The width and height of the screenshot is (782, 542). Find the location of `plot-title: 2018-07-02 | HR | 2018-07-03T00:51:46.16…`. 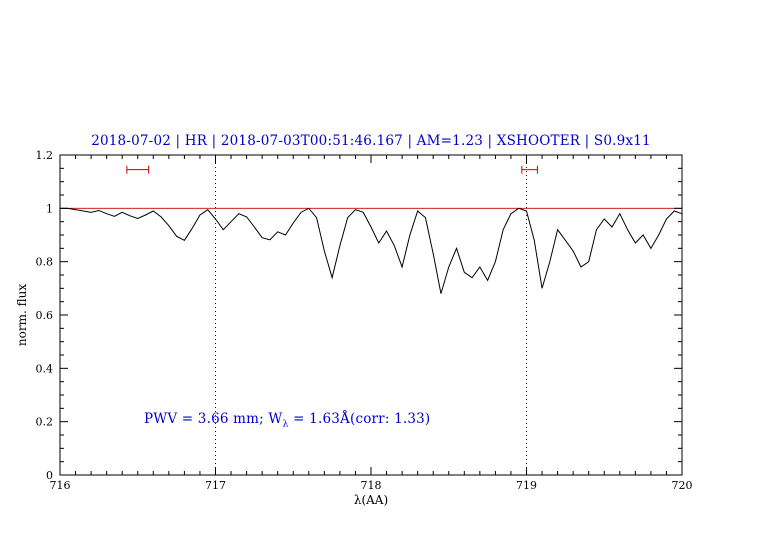

plot-title: 2018-07-02 | HR | 2018-07-03T00:51:46.16… is located at coordinates (371, 141).